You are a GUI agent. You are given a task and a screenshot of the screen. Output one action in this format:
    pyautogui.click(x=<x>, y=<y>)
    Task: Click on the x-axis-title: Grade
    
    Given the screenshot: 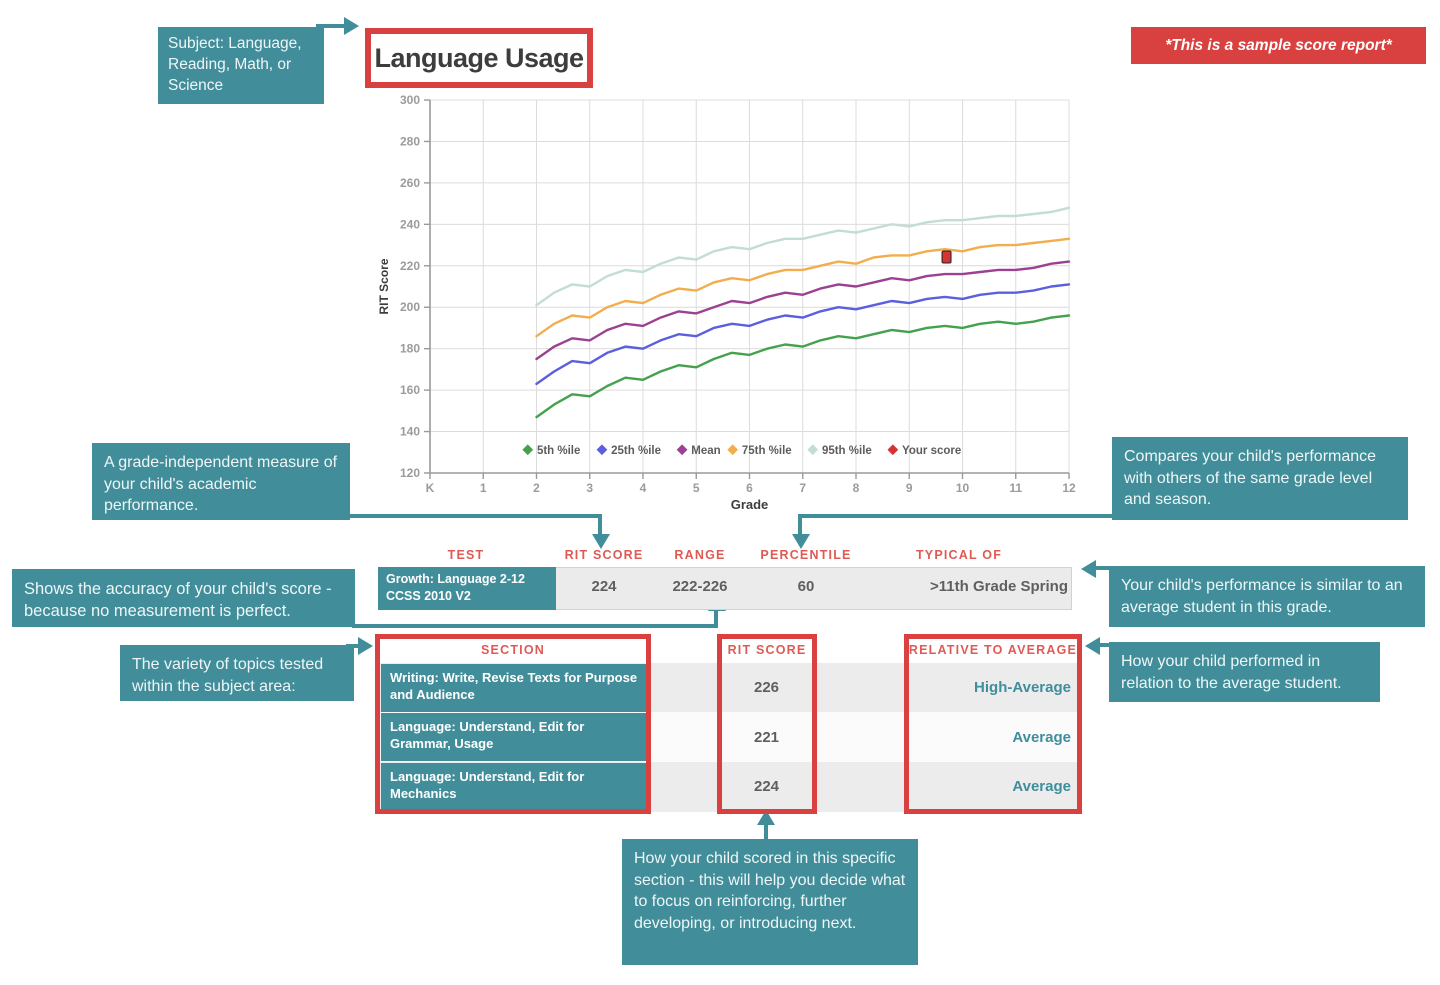 What is the action you would take?
    pyautogui.click(x=750, y=504)
    